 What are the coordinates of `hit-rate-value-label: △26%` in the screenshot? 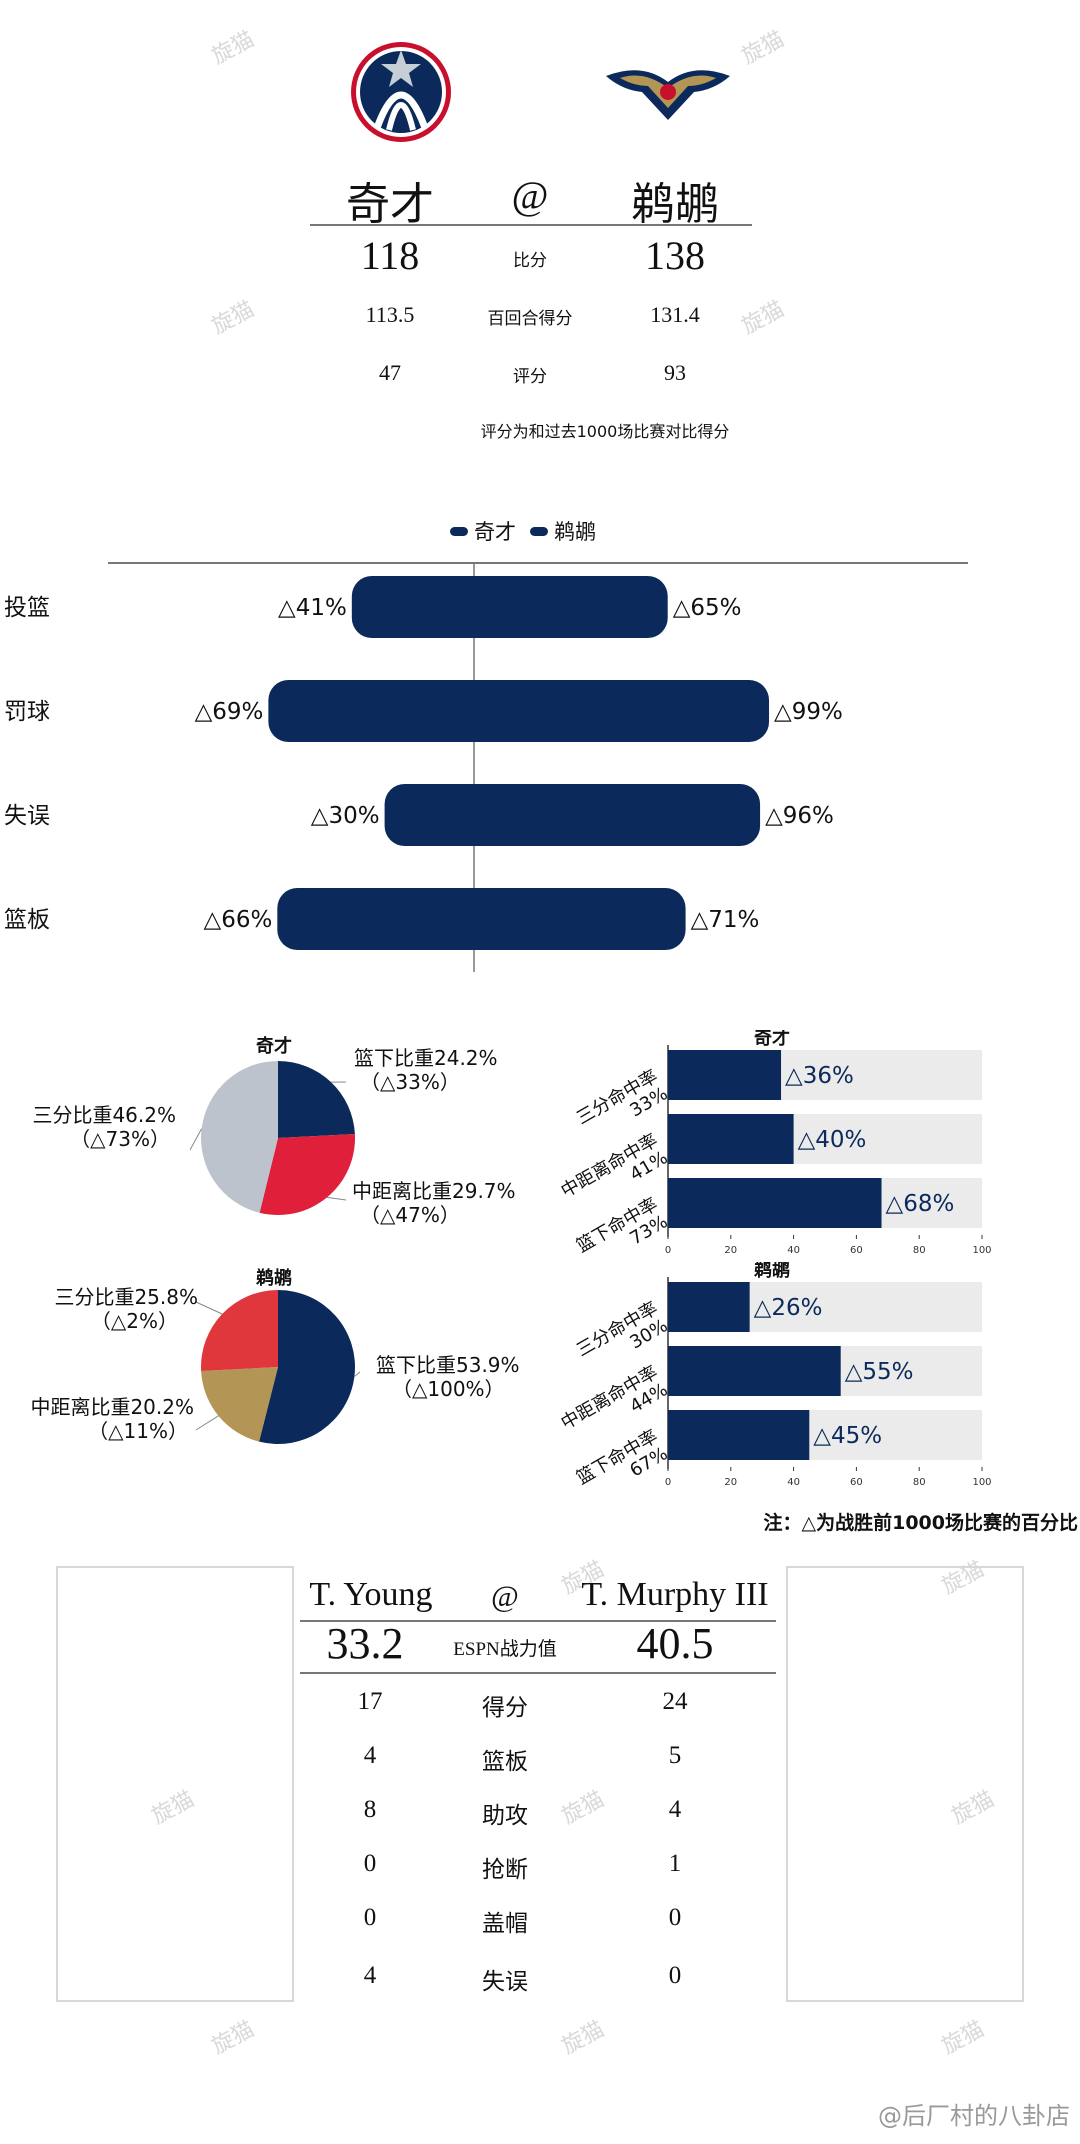 It's located at (788, 1308).